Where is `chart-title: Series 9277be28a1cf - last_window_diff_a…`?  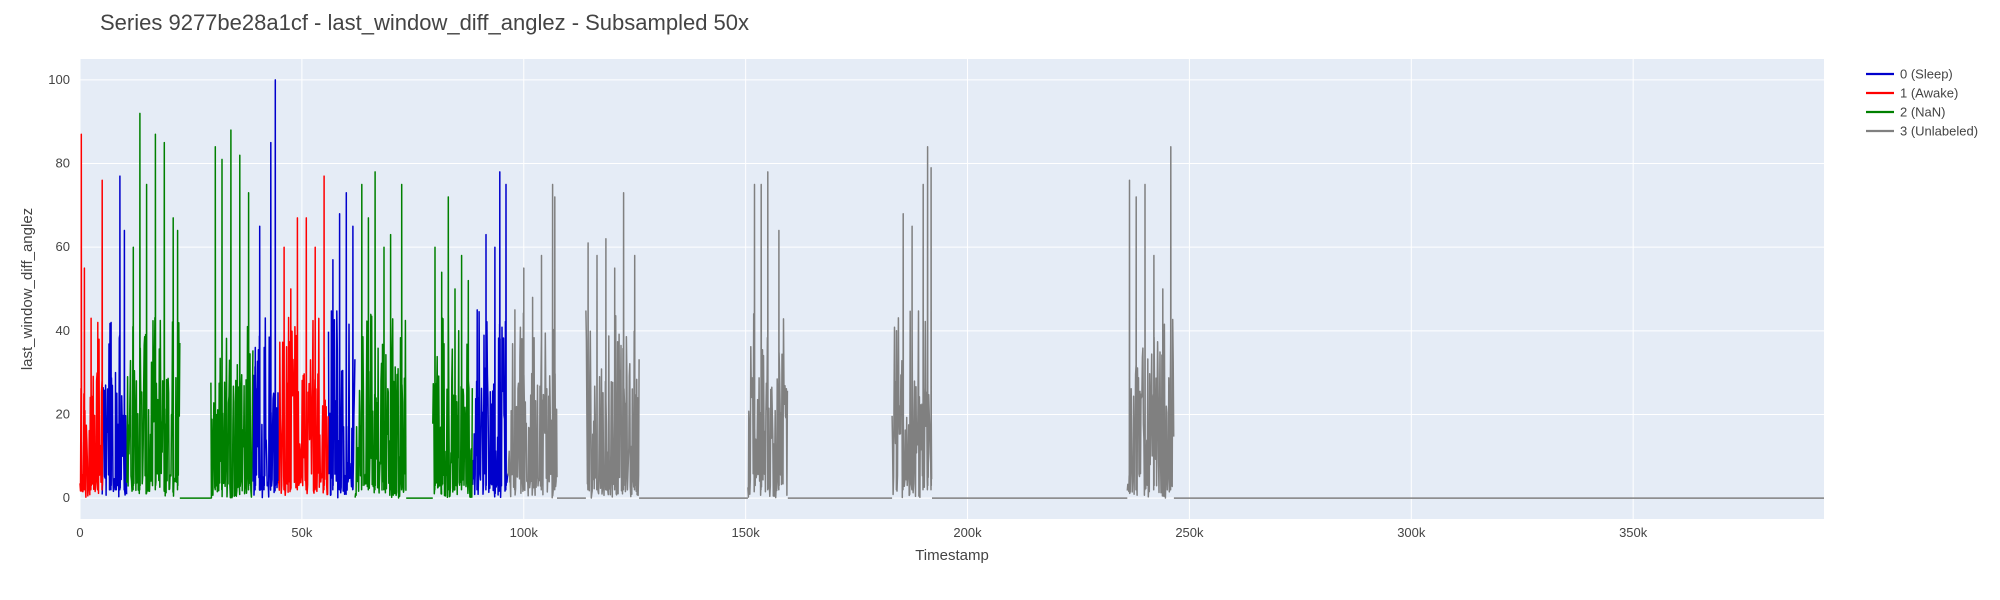
chart-title: Series 9277be28a1cf - last_window_diff_a… is located at coordinates (424, 22).